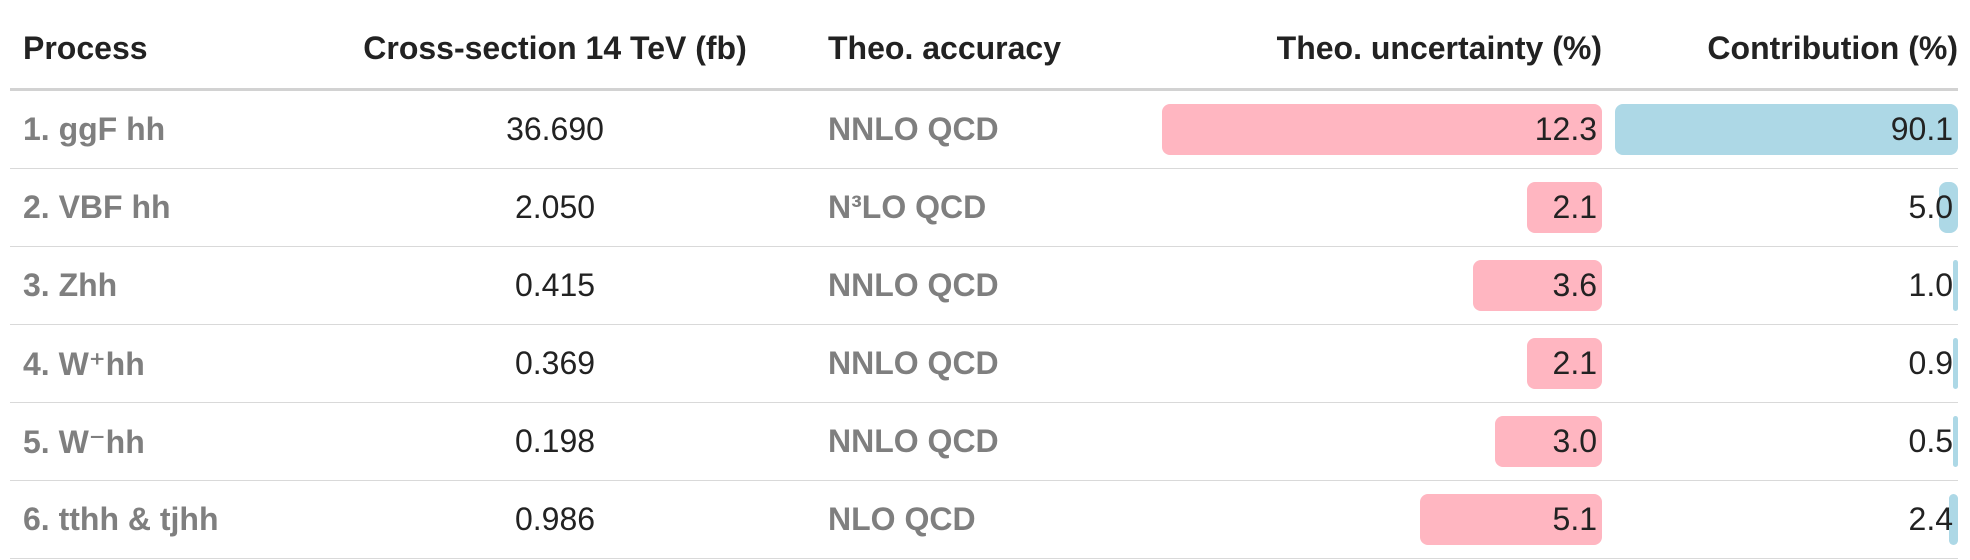  Describe the element at coordinates (978, 519) in the screenshot. I see `accuracy-cell: NLO QCD` at that location.